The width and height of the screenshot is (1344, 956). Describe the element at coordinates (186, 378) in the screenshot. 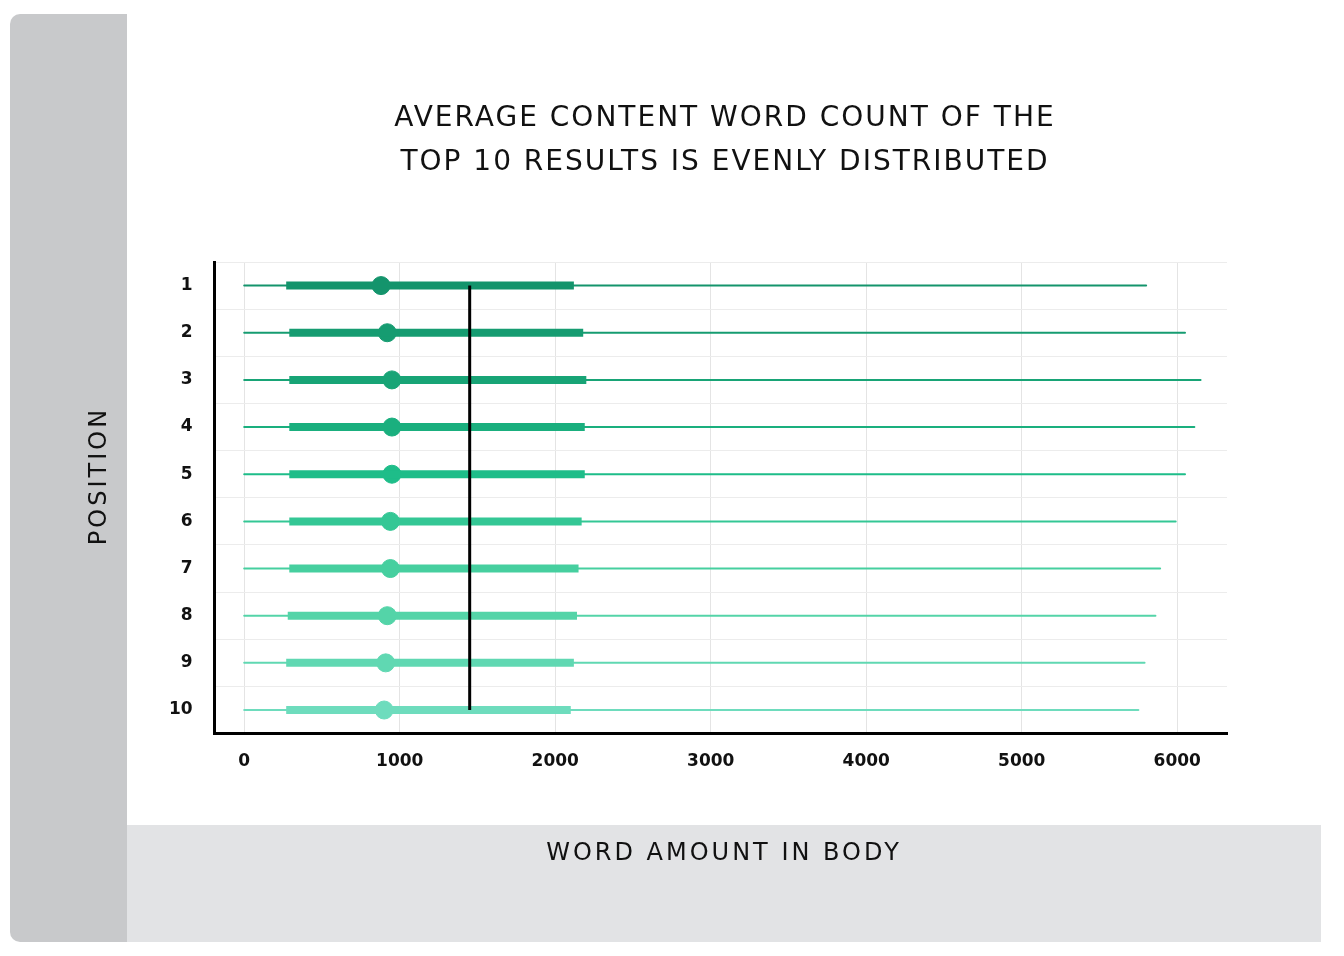

I see `y-tick-label: 3` at that location.